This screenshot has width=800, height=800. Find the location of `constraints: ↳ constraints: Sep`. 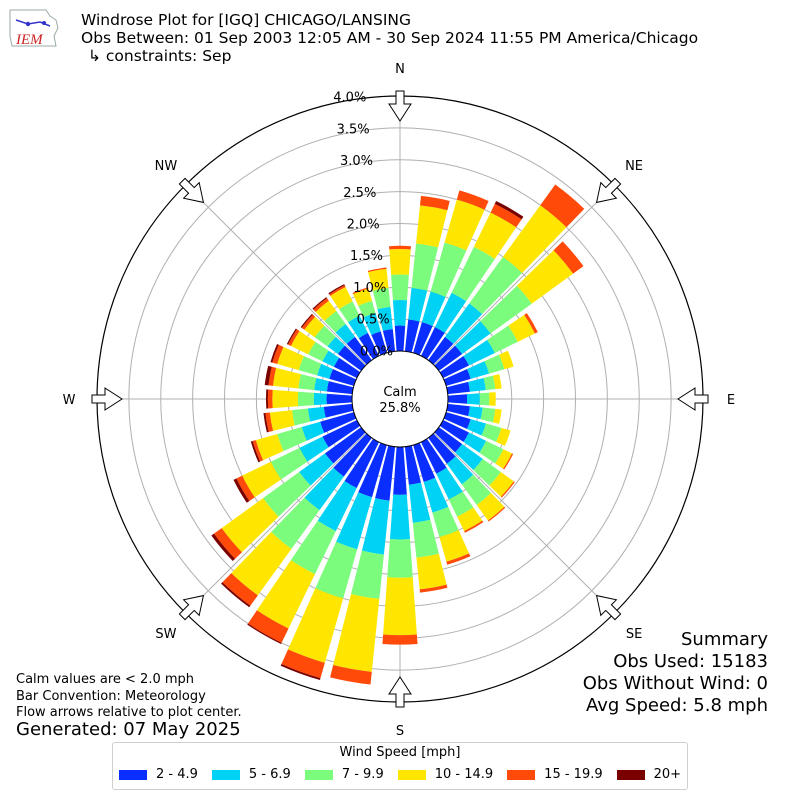

constraints: ↳ constraints: Sep is located at coordinates (160, 56).